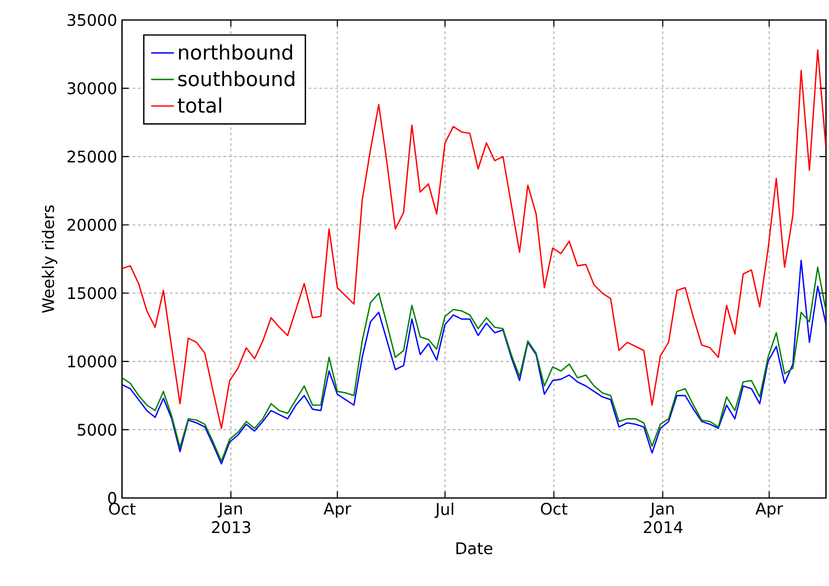 The width and height of the screenshot is (829, 586). Describe the element at coordinates (92, 224) in the screenshot. I see `y-tick-label: 20000` at that location.